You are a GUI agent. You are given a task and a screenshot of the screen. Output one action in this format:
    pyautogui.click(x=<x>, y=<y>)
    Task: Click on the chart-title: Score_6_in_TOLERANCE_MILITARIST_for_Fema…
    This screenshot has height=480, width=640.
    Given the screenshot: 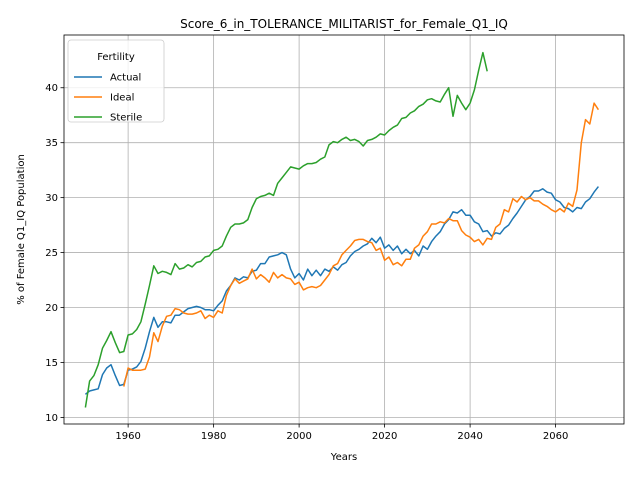 What is the action you would take?
    pyautogui.click(x=344, y=24)
    